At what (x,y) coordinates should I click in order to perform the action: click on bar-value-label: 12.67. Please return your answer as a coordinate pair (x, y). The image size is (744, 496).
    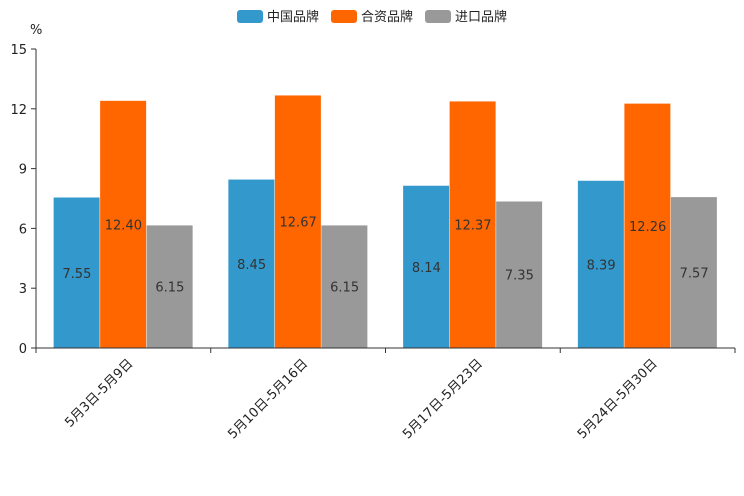
    Looking at the image, I should click on (298, 223).